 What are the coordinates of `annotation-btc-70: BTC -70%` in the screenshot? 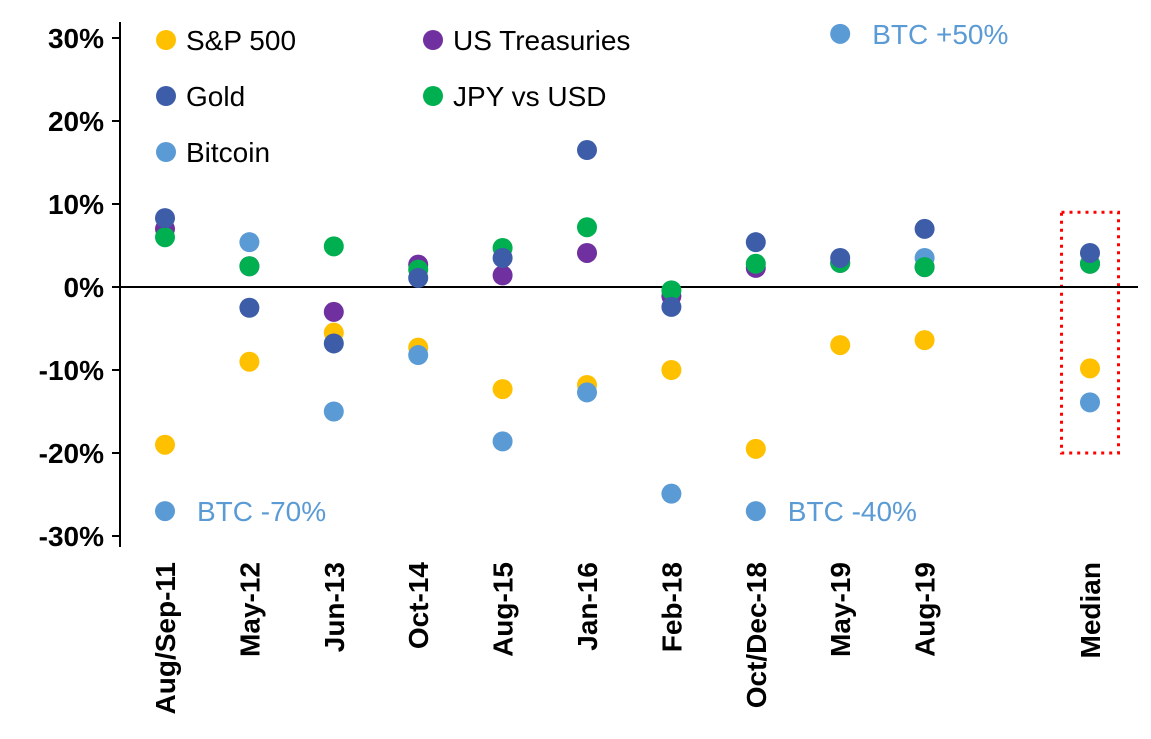 It's located at (261, 511).